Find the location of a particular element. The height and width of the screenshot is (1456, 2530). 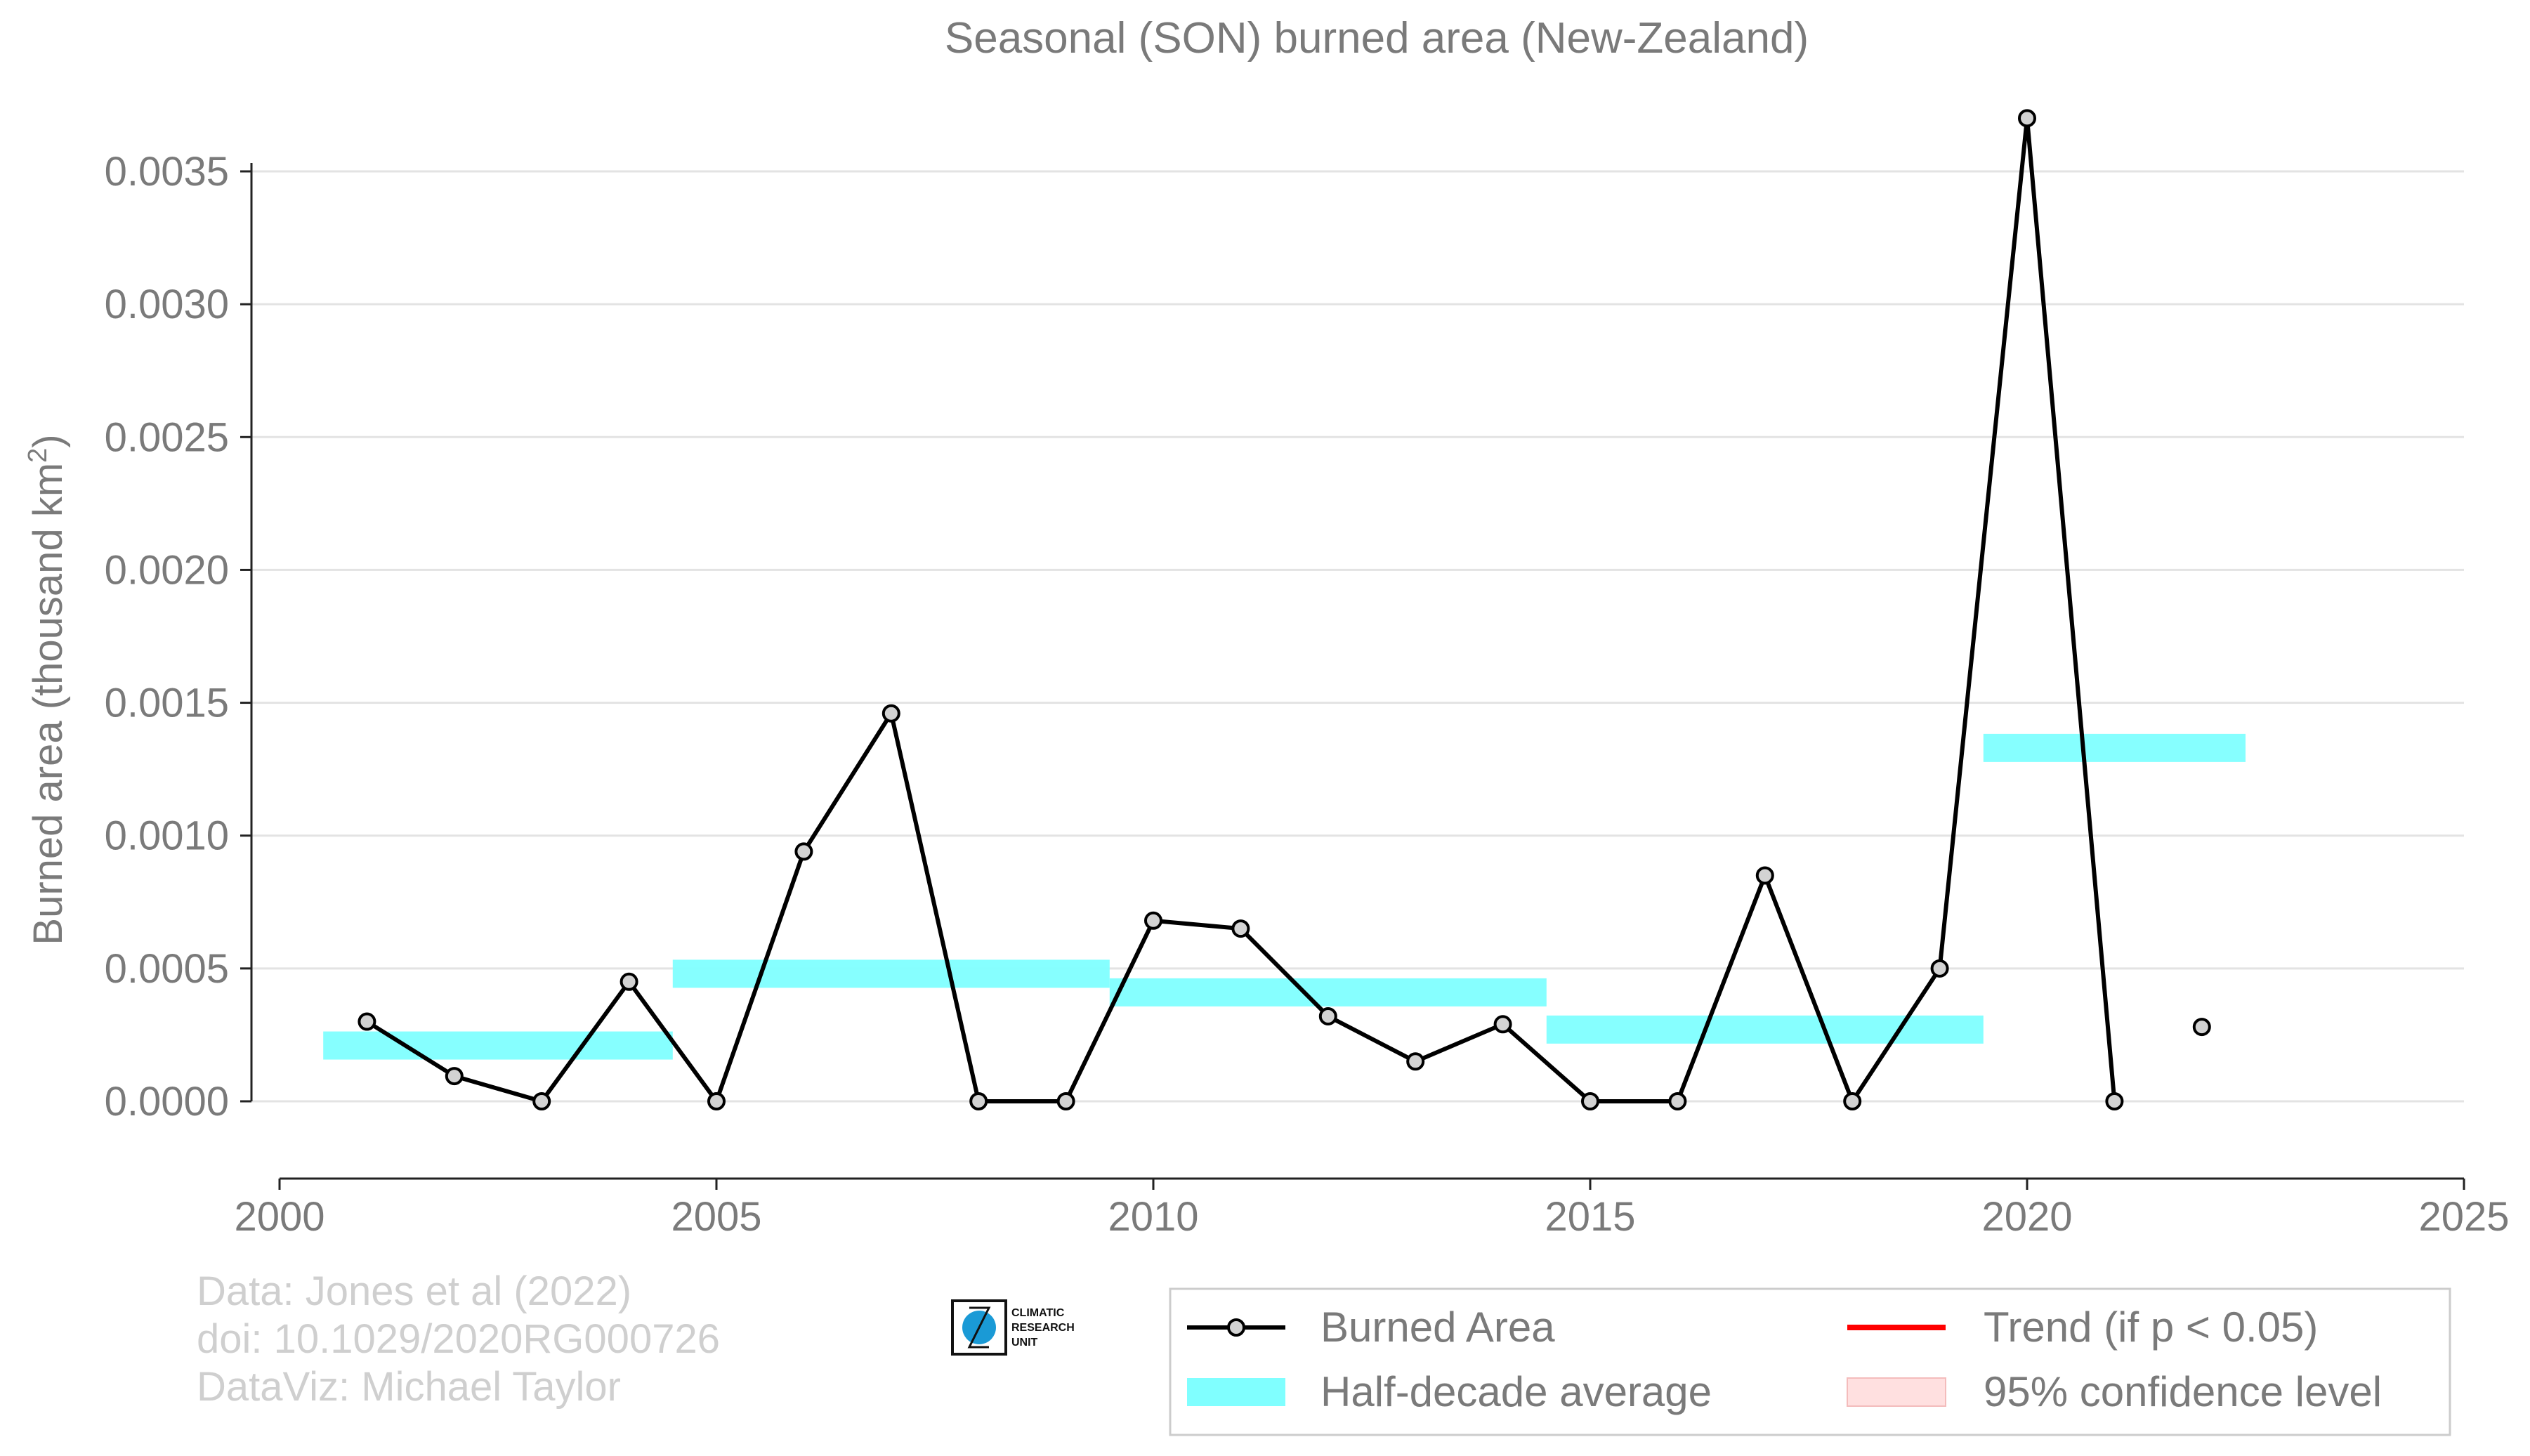

y-tick-label: 0.0010 is located at coordinates (167, 836).